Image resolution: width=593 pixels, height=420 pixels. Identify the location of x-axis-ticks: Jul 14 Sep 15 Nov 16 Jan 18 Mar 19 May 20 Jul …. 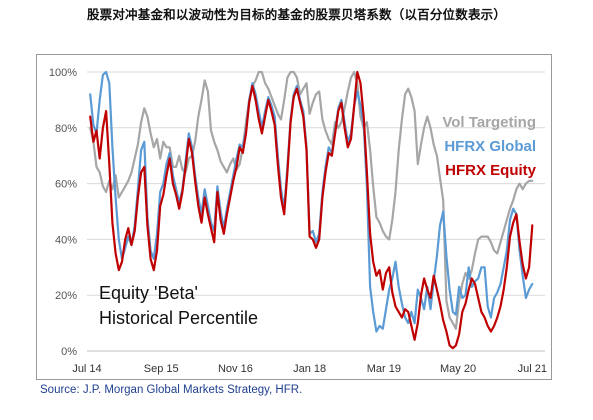
(309, 362).